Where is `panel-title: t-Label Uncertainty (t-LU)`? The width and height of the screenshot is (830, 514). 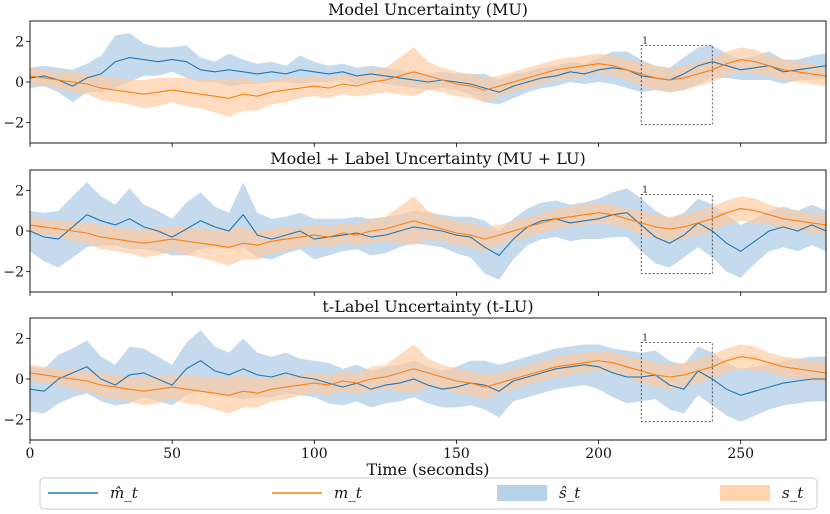 panel-title: t-Label Uncertainty (t-LU) is located at coordinates (427, 306).